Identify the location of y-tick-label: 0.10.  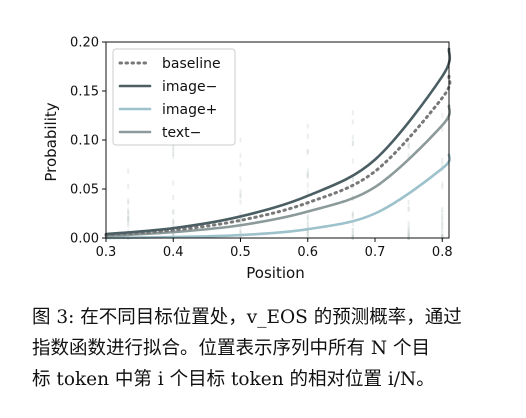
(84, 141).